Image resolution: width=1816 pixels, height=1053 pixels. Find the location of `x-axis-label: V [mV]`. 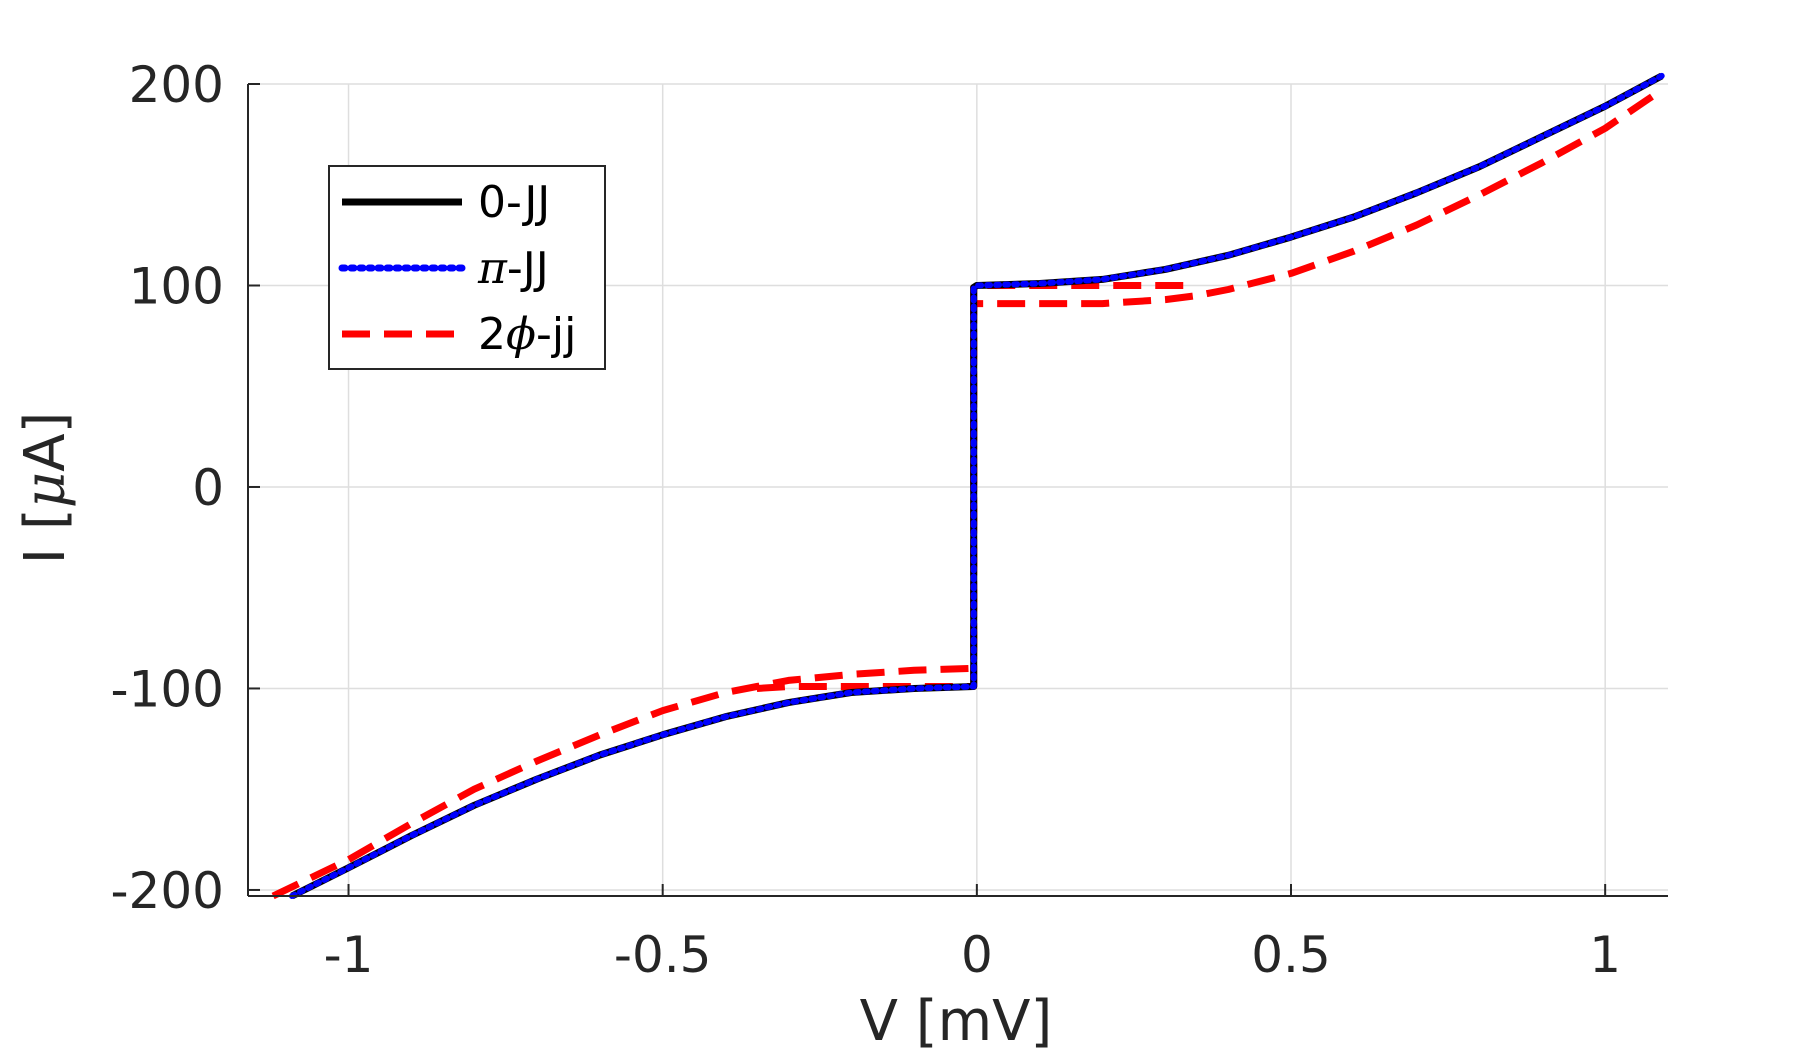

x-axis-label: V [mV] is located at coordinates (956, 1021).